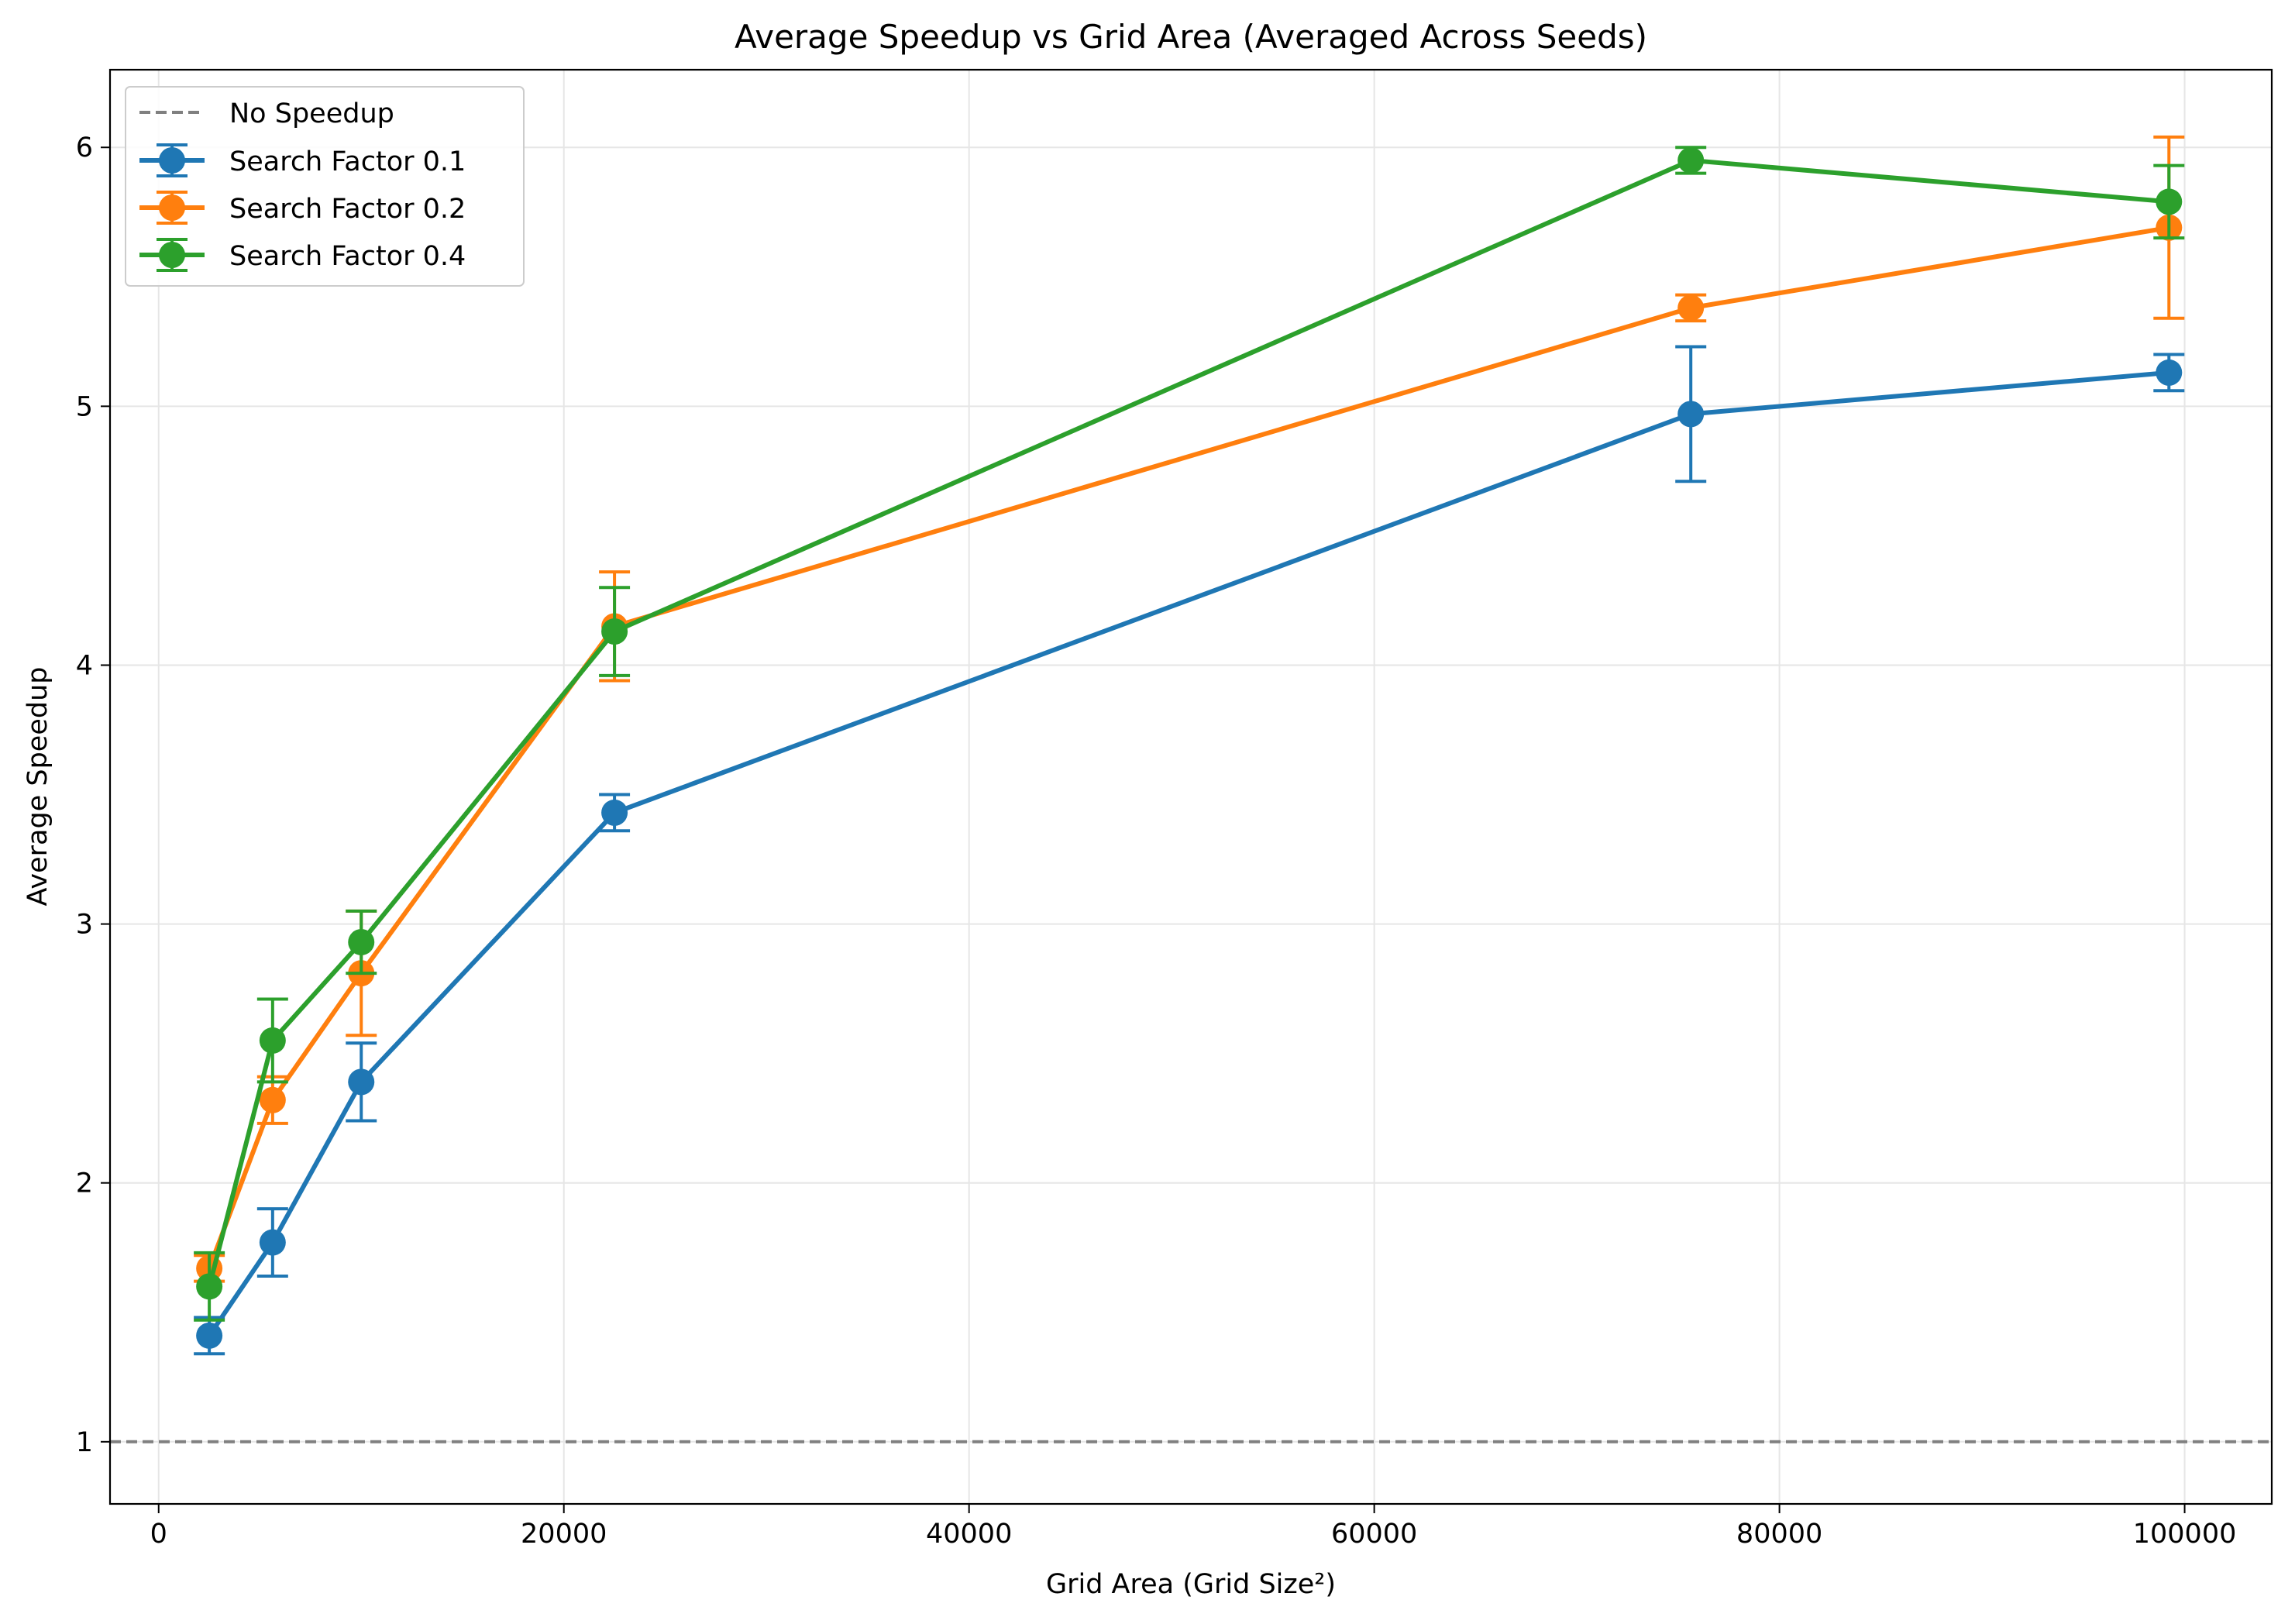 The width and height of the screenshot is (2295, 1624). What do you see at coordinates (1191, 1584) in the screenshot?
I see `x-axis-label: Grid Area (Grid Size²)` at bounding box center [1191, 1584].